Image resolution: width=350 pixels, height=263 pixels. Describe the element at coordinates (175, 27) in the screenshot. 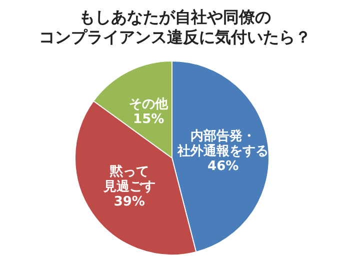

I see `chart-title: もしあなたが自社や同僚のコンプライアンス違反に気付いたら？` at that location.